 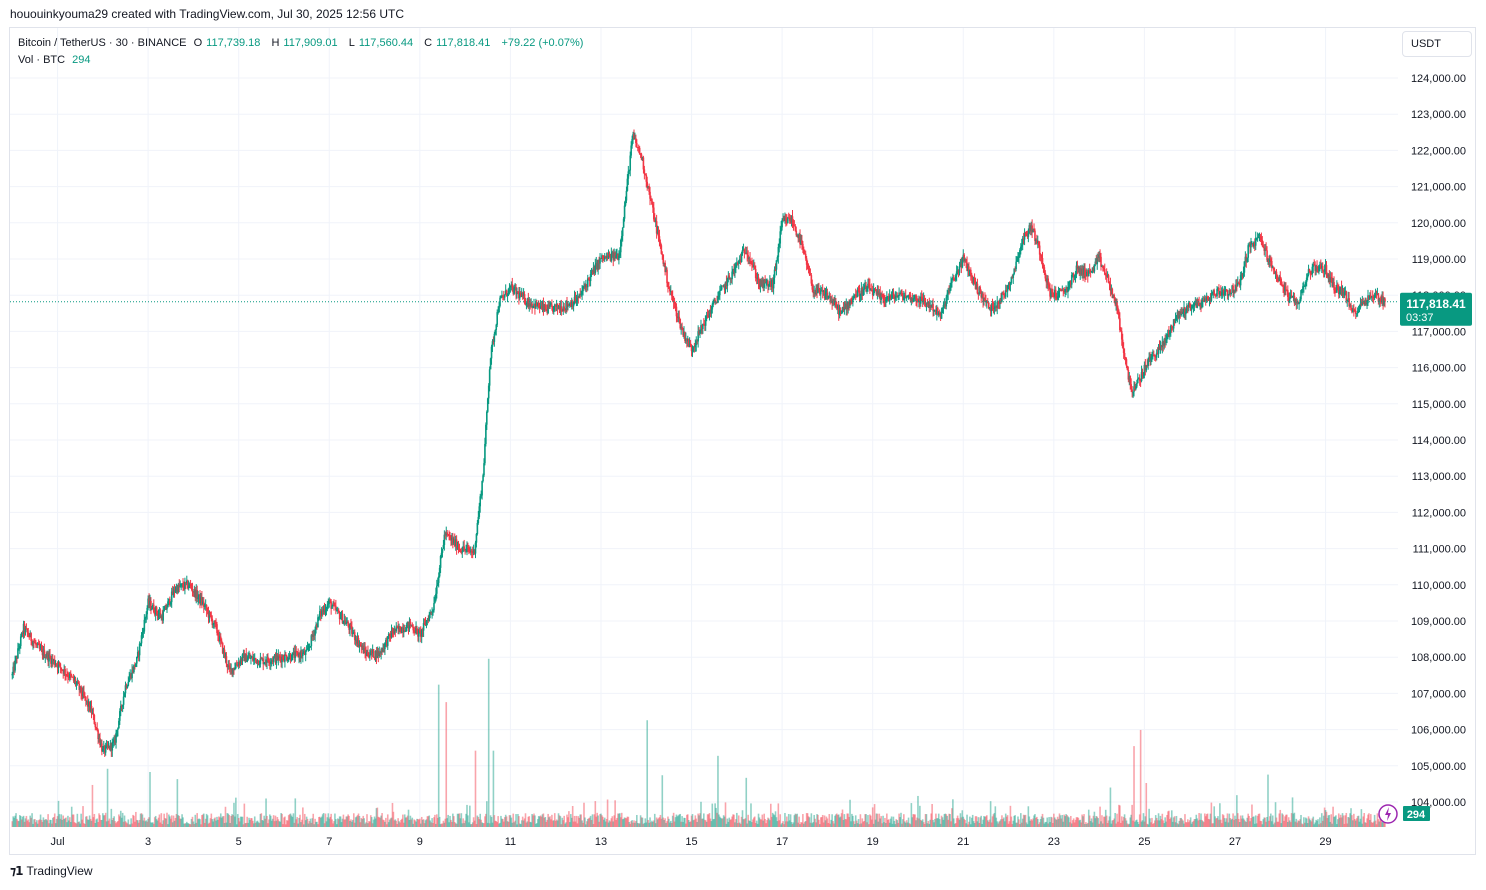 I want to click on volume-badge-label: 294, so click(x=1416, y=815).